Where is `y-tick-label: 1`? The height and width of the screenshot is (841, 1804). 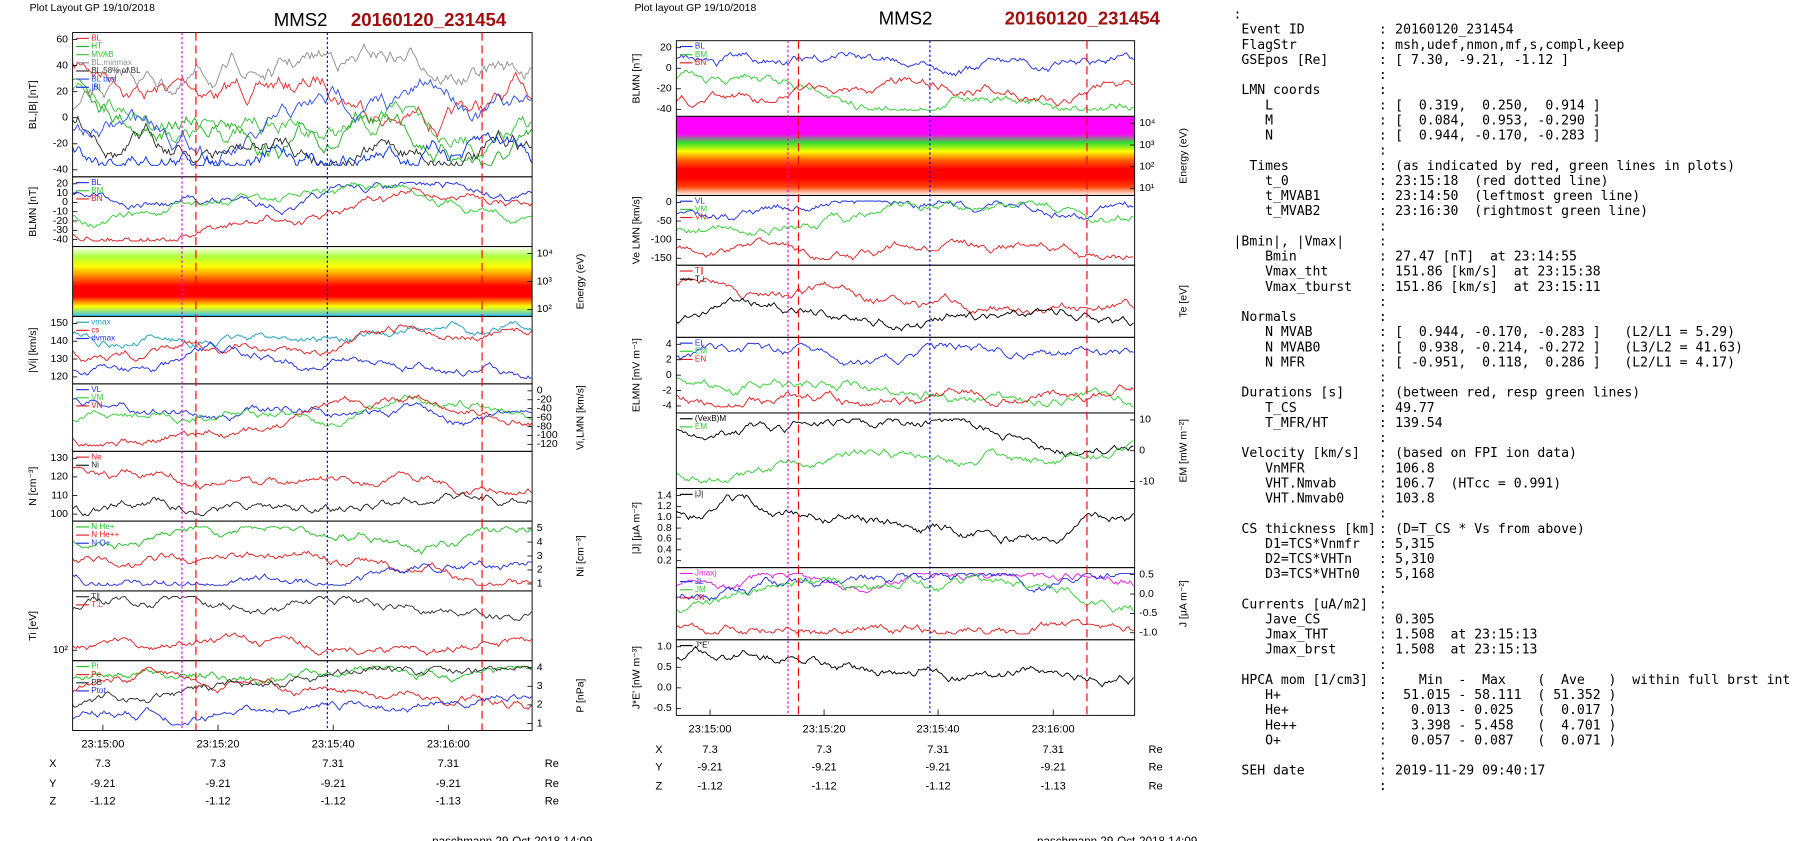
y-tick-label: 1 is located at coordinates (540, 723).